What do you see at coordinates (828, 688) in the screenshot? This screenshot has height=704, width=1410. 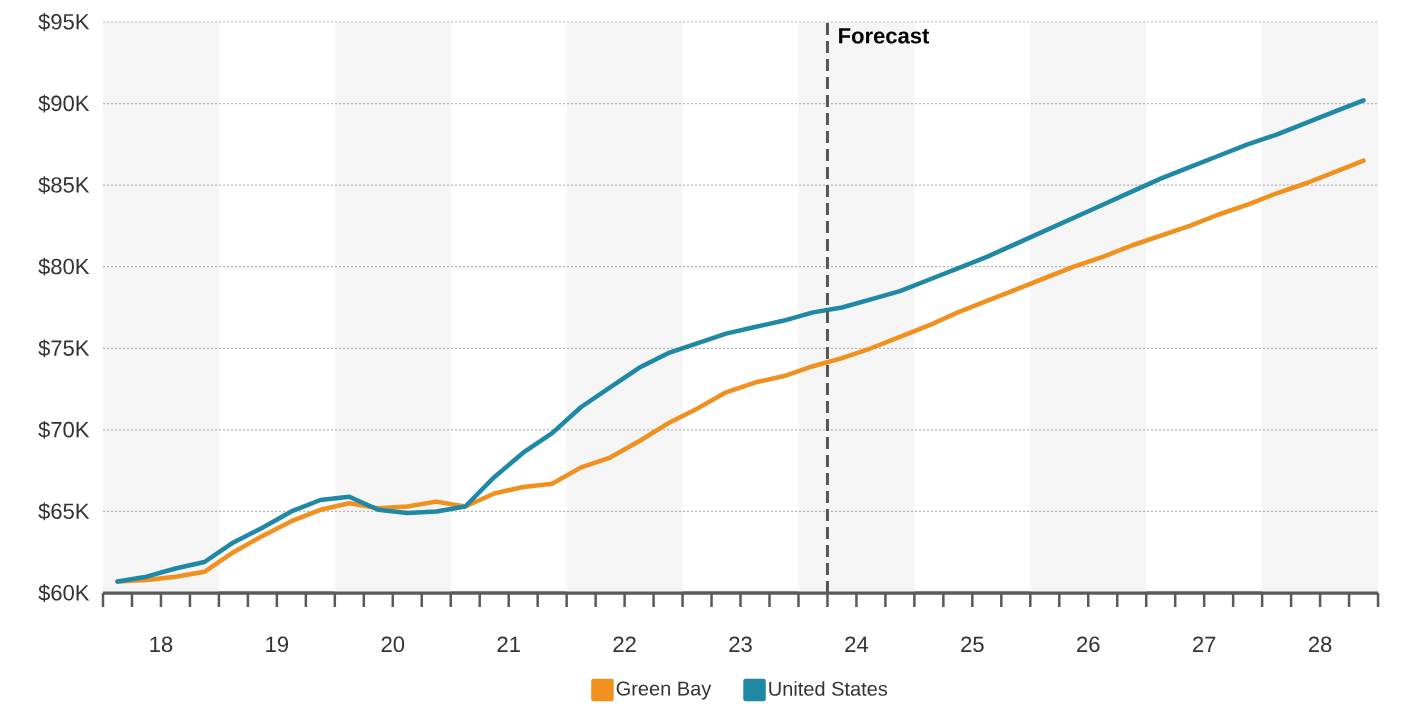 I see `legend-label: United States` at bounding box center [828, 688].